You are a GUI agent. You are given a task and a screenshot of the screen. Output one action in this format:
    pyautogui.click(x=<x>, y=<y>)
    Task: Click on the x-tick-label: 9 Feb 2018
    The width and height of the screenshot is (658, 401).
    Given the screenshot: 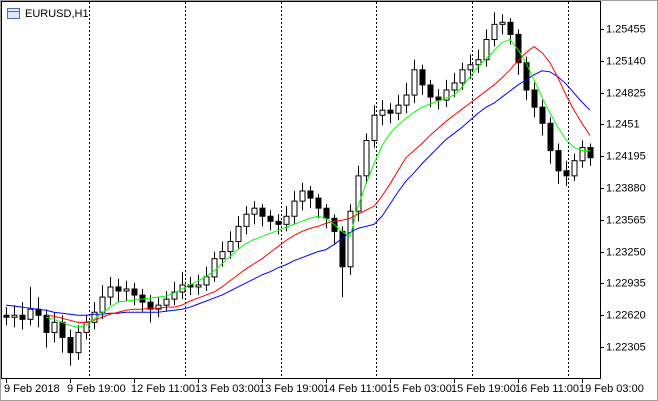 What is the action you would take?
    pyautogui.click(x=32, y=389)
    